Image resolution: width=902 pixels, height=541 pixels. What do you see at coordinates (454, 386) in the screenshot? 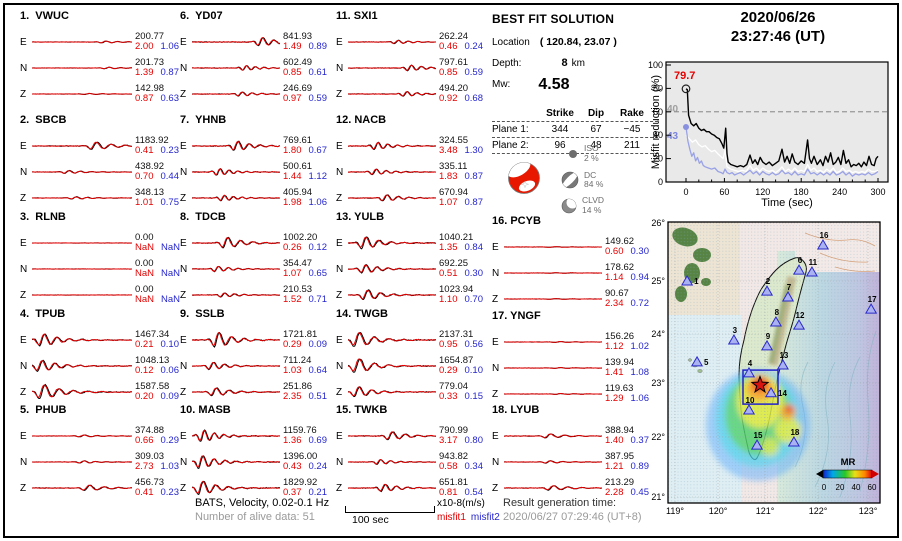
I see `amplitude-value: 779.04` at bounding box center [454, 386].